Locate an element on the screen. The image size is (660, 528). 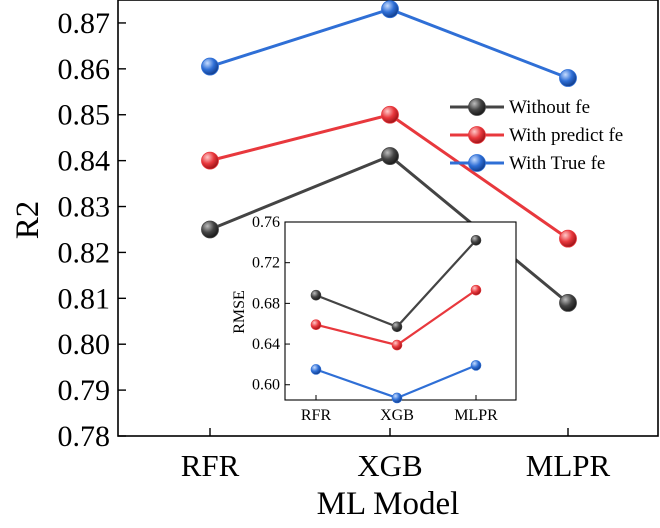
main-y-tick-label: 0.81 is located at coordinates (84, 298).